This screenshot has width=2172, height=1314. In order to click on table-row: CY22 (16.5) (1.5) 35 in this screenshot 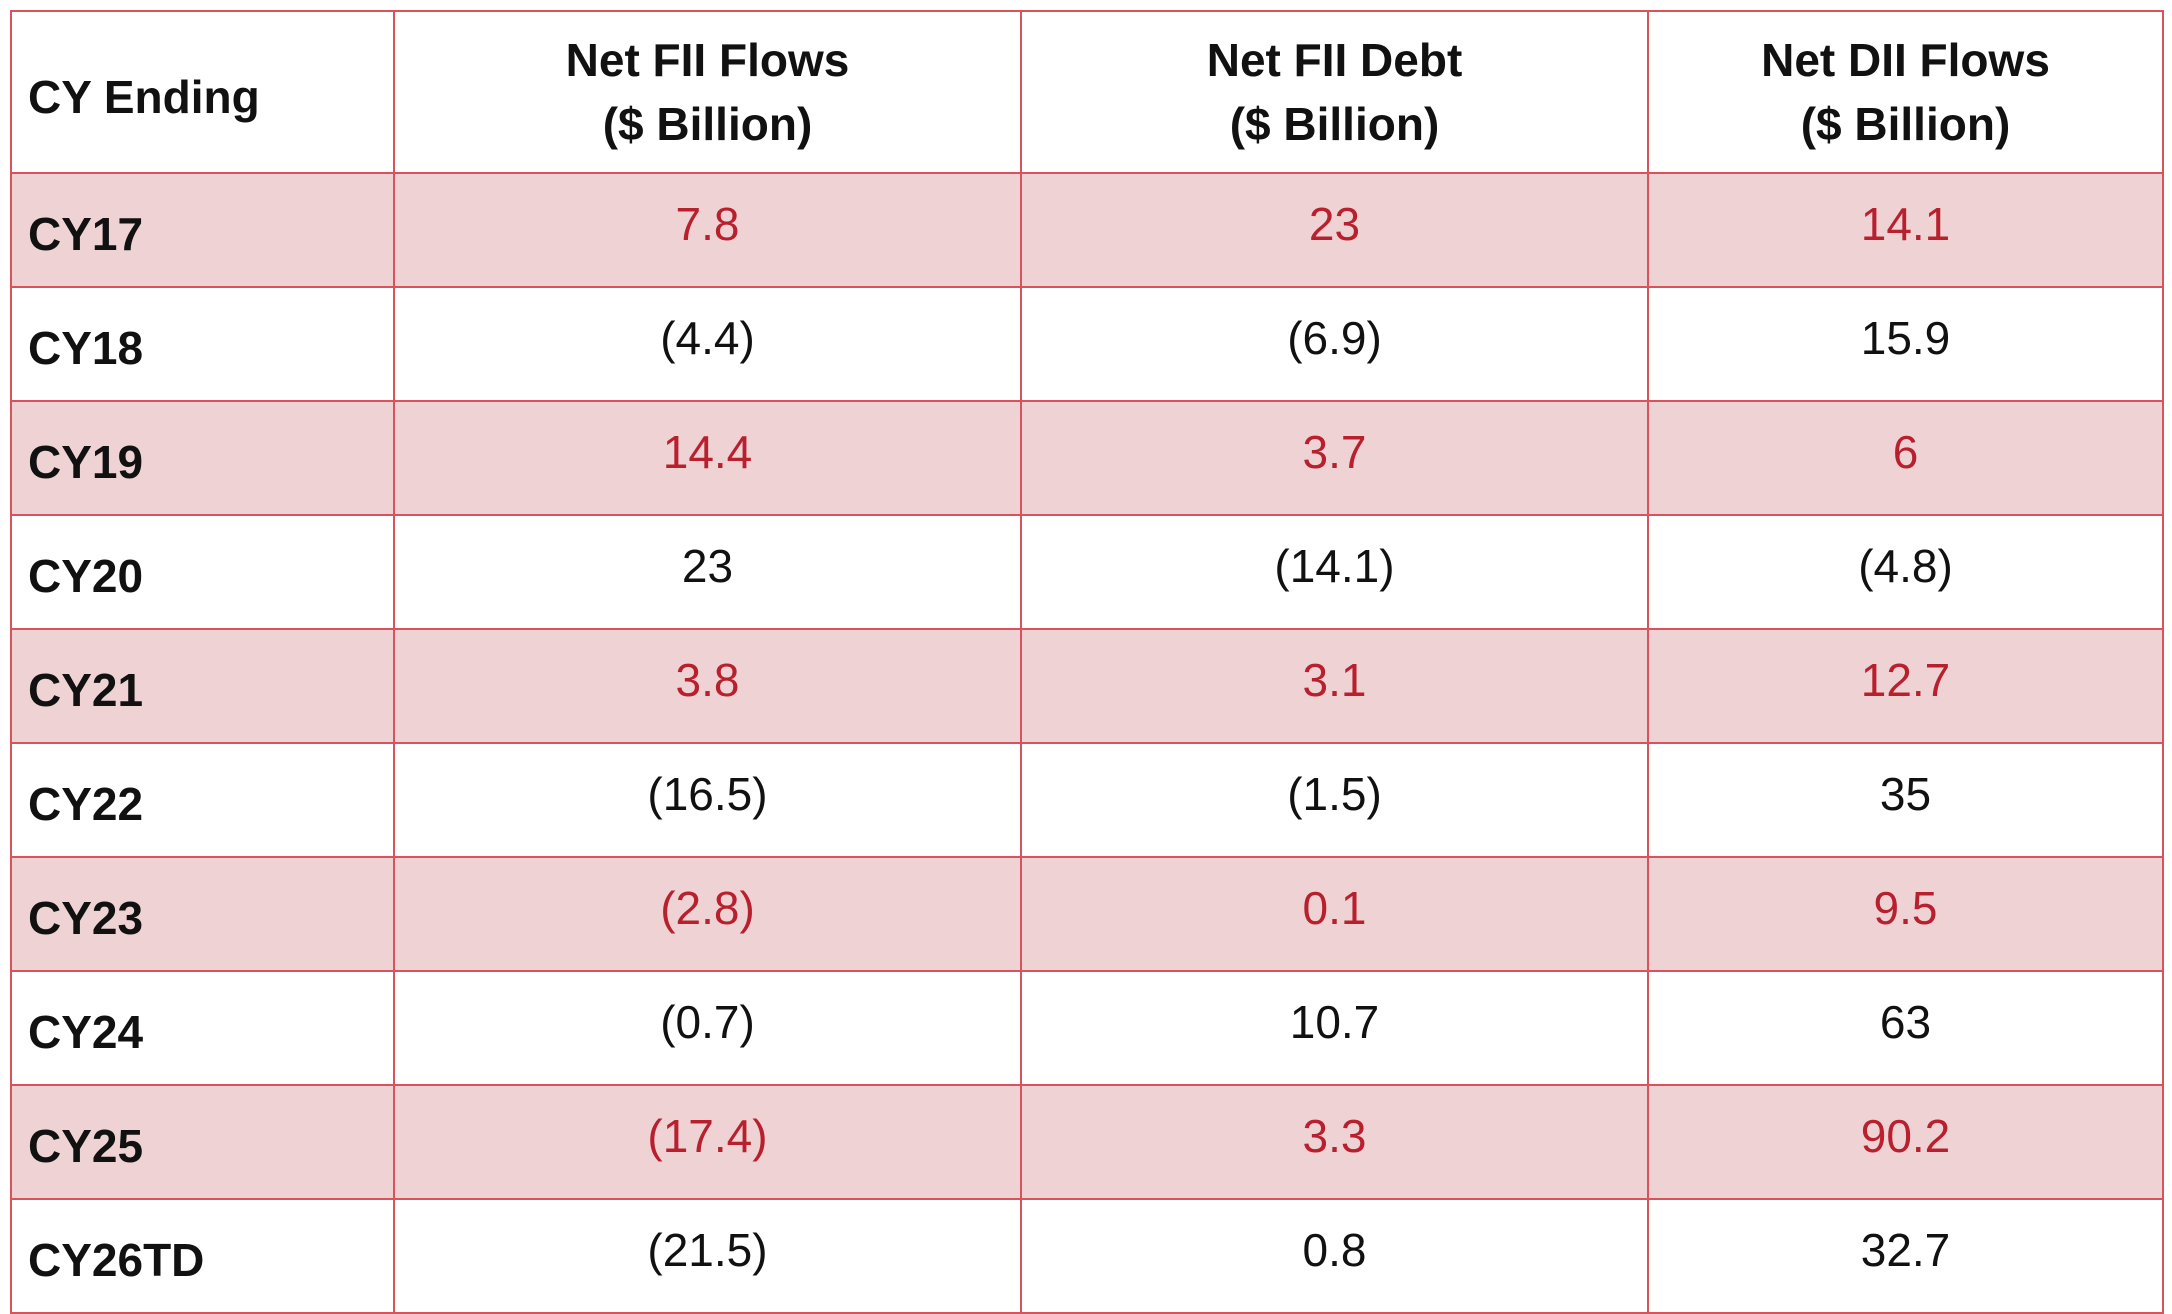, I will do `click(1087, 800)`.